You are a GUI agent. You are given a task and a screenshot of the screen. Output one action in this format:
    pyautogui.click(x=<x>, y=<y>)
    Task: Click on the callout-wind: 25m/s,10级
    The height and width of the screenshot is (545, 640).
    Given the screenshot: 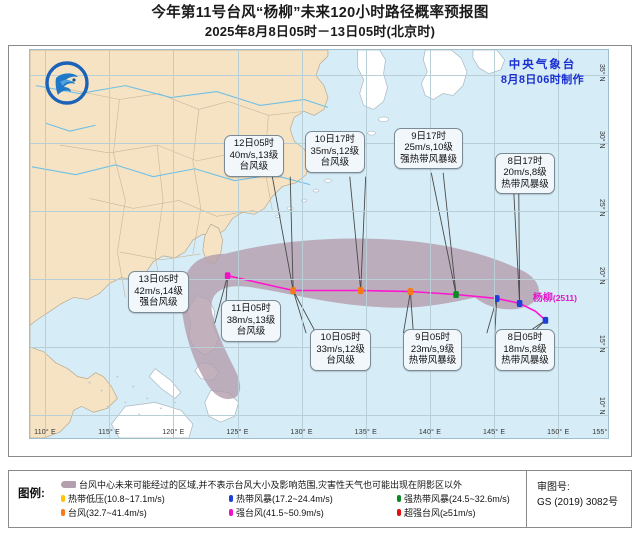 What is the action you would take?
    pyautogui.click(x=428, y=148)
    